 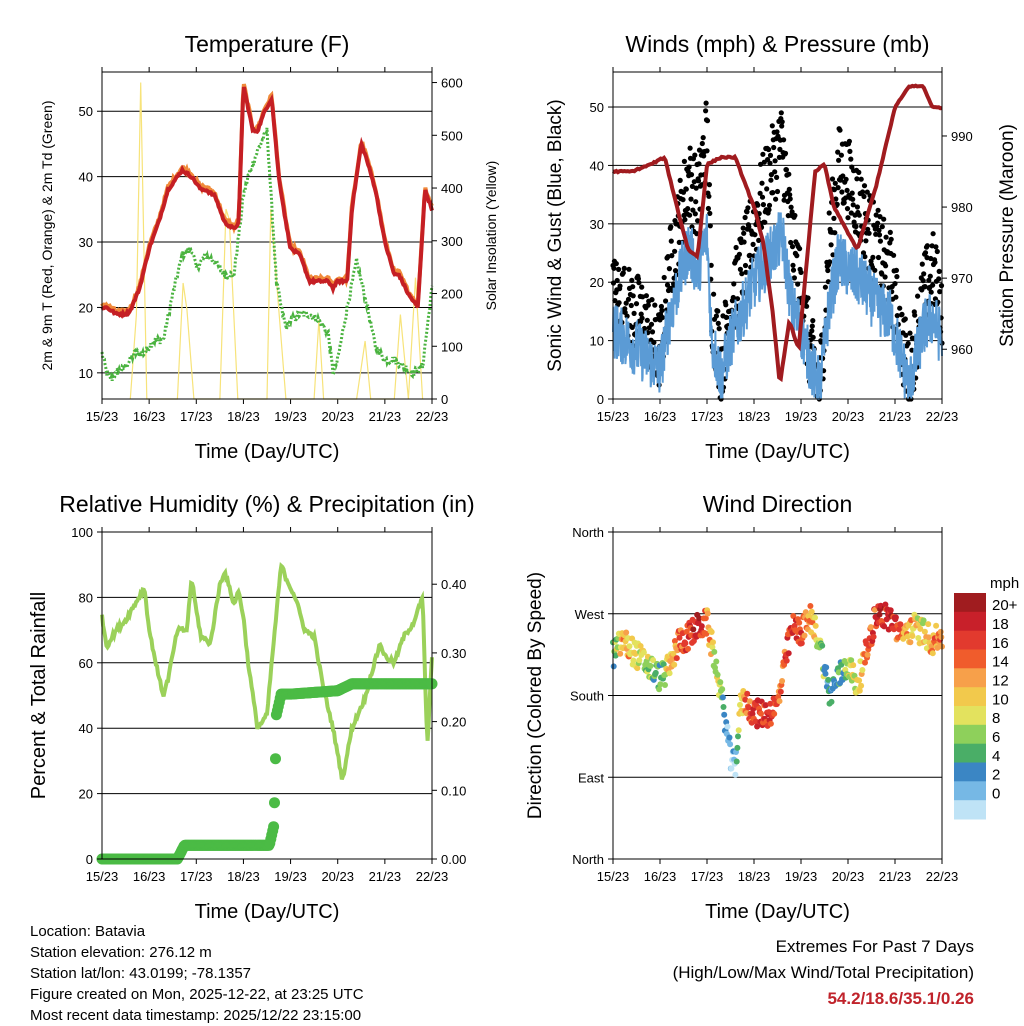 I want to click on y-tick-label: 30, so click(x=597, y=224).